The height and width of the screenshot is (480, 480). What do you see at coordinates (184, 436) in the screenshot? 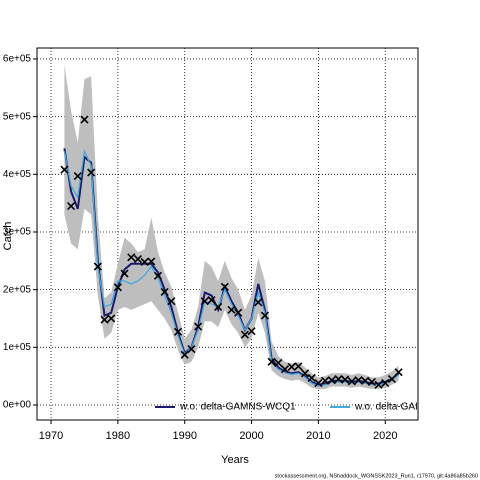
I see `x-tick-label: 1990` at bounding box center [184, 436].